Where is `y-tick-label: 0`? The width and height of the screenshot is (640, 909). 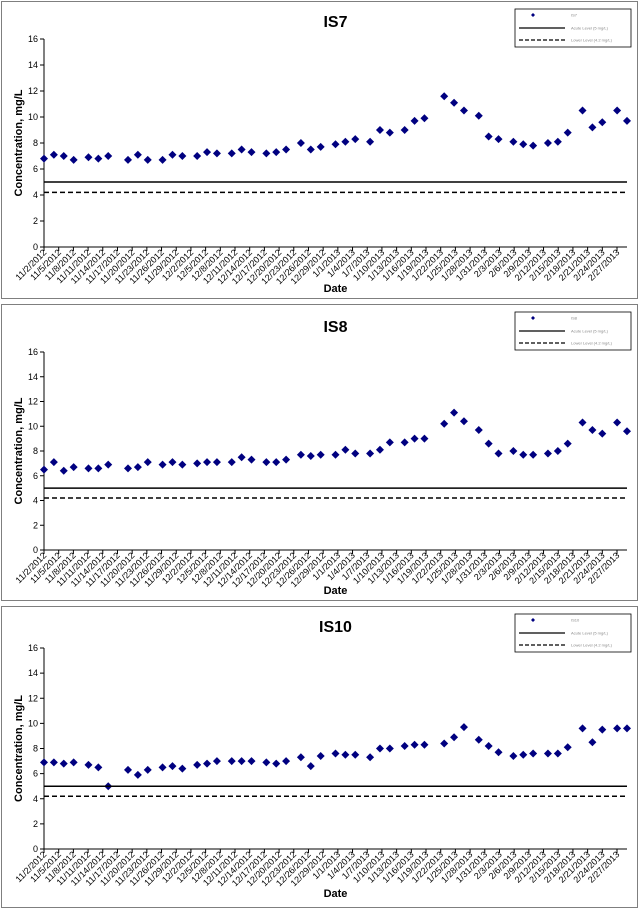
y-tick-label: 0 is located at coordinates (35, 849).